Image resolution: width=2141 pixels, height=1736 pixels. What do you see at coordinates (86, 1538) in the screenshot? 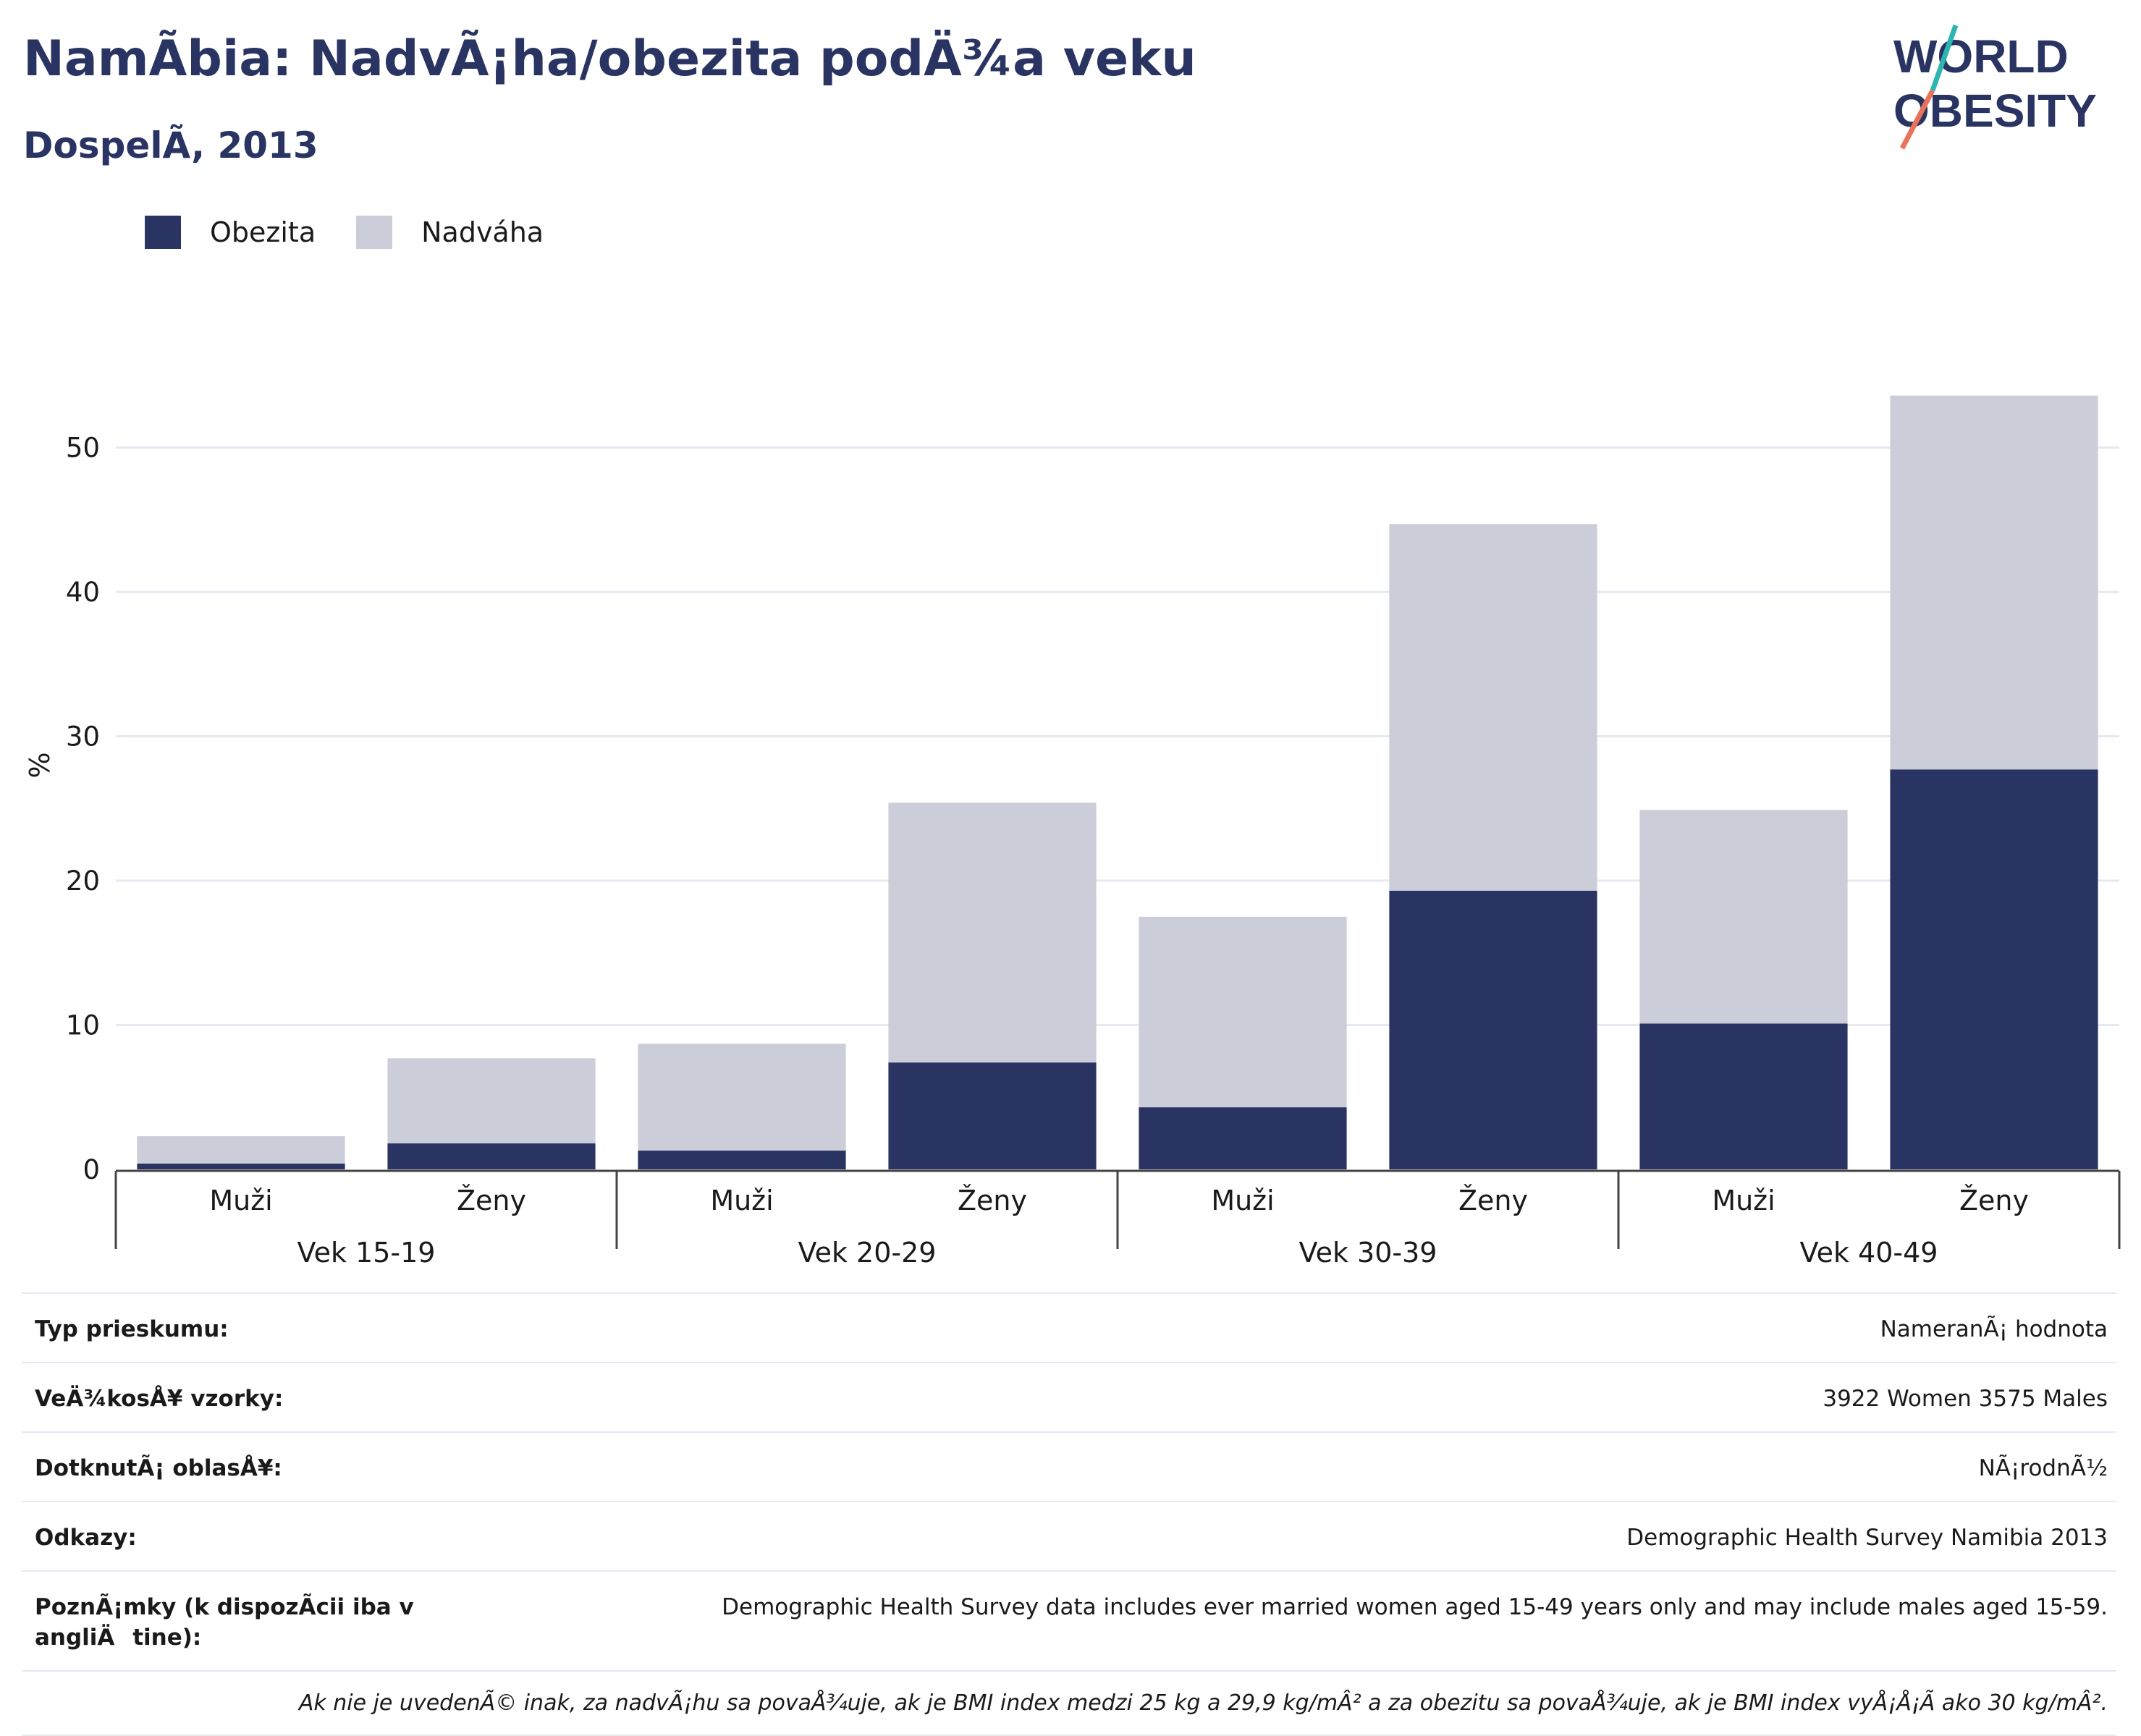
I see `info-label: Odkazy:` at bounding box center [86, 1538].